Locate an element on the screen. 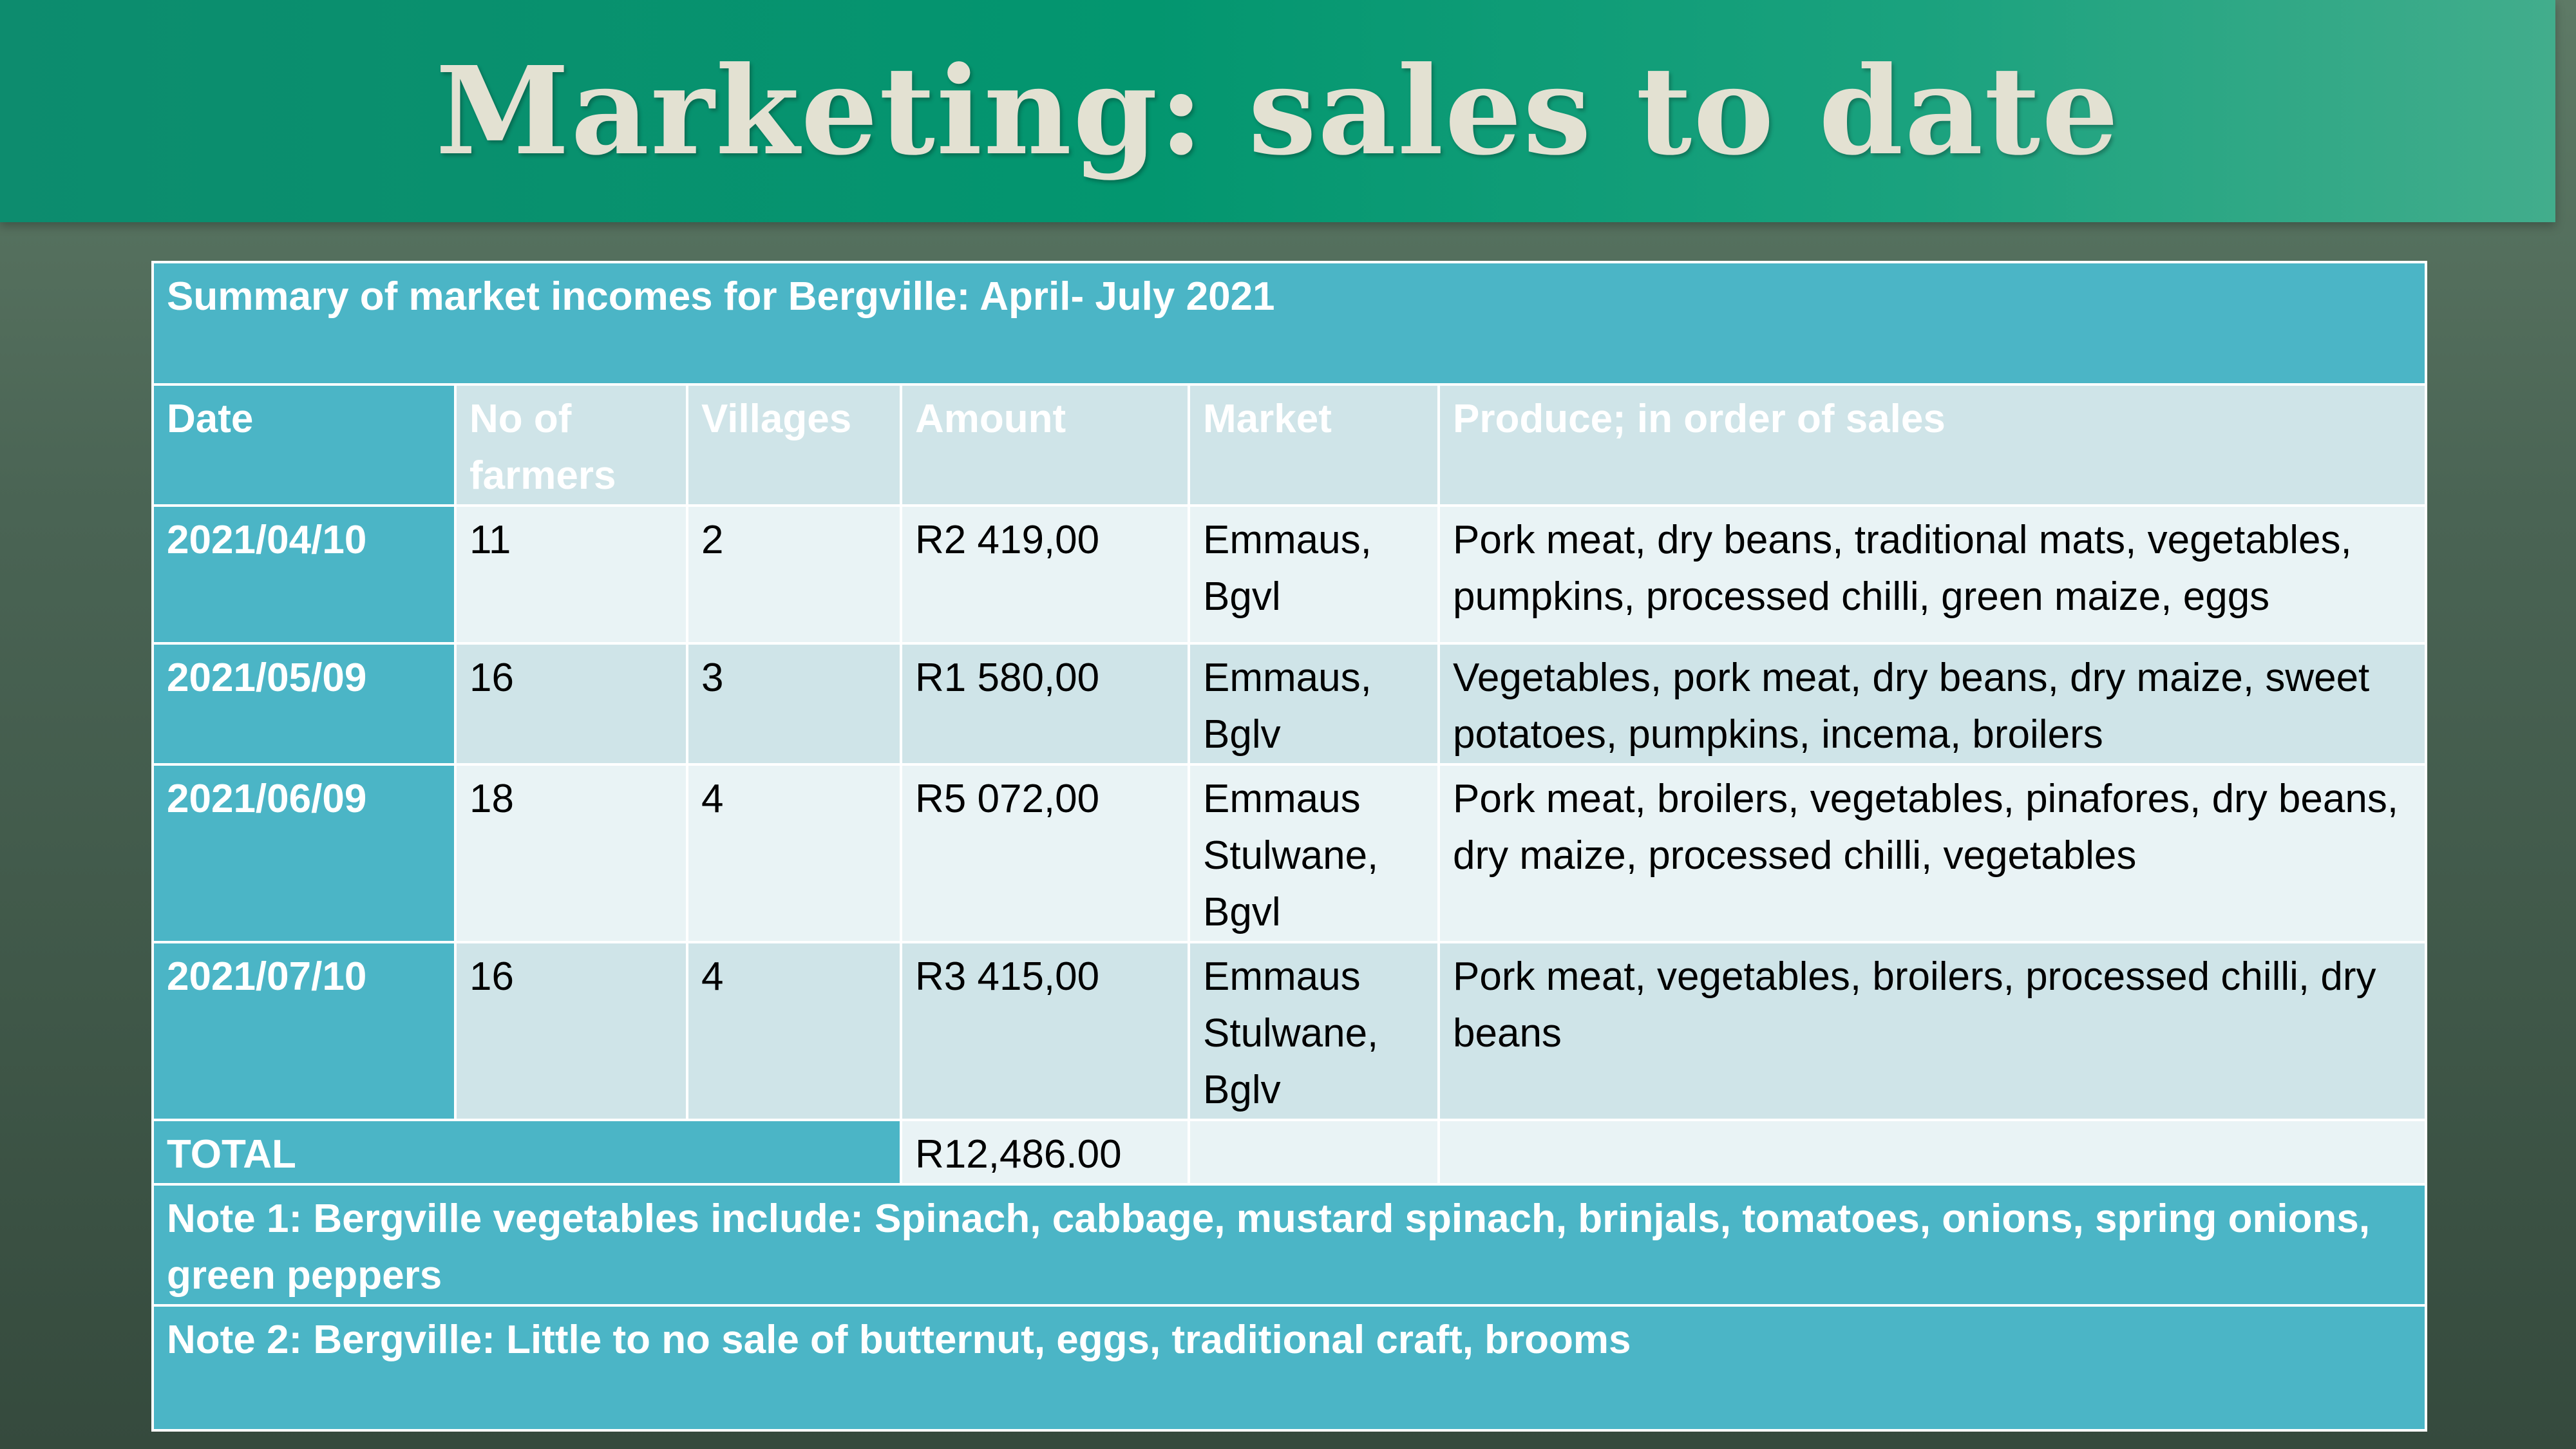 The width and height of the screenshot is (2576, 1449). row-farmers: 11 is located at coordinates (571, 574).